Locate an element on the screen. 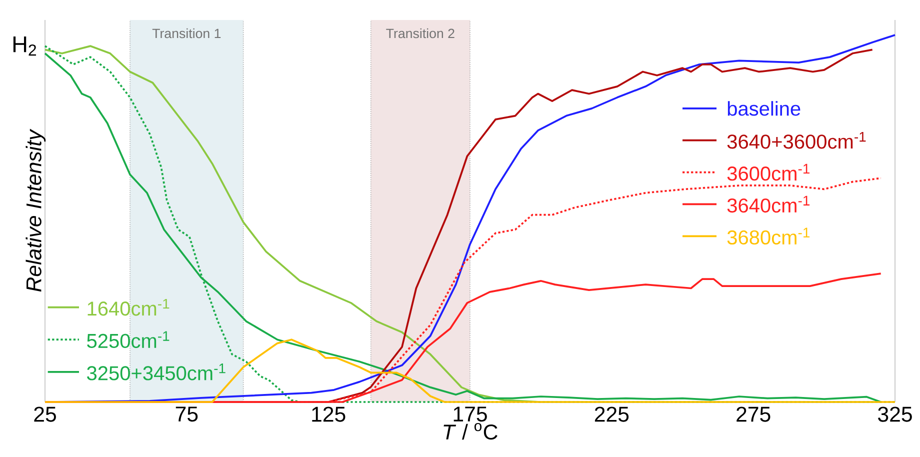 This screenshot has height=457, width=920. x-tick-label: 175 is located at coordinates (470, 414).